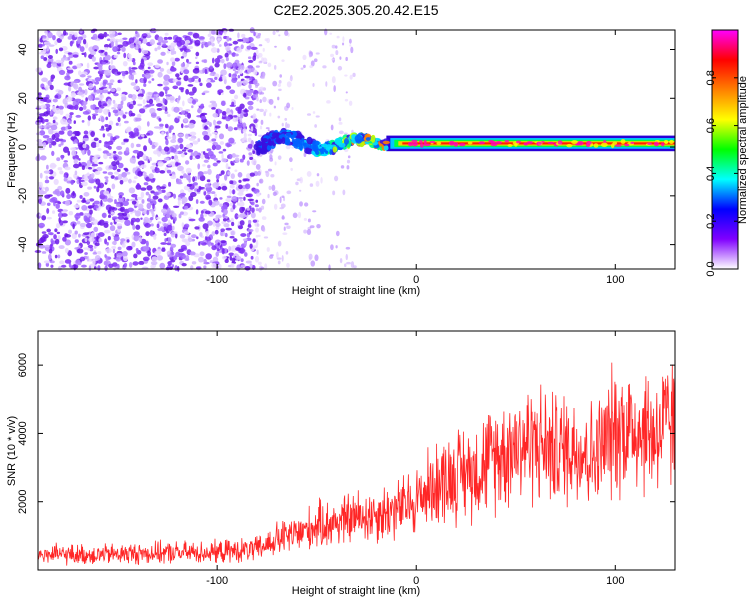  Describe the element at coordinates (23, 196) in the screenshot. I see `spectrogram-y-tick-label: -20` at that location.